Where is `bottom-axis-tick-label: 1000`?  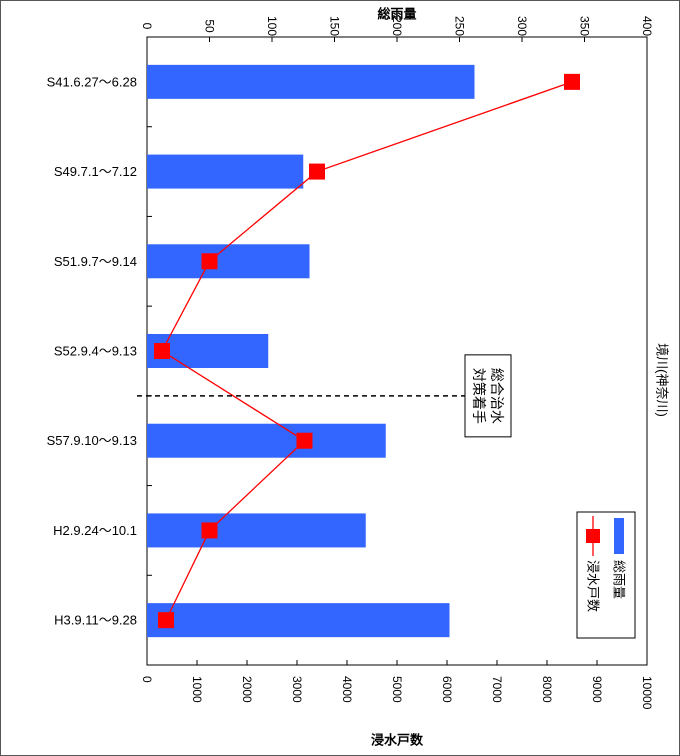 bottom-axis-tick-label: 1000 is located at coordinates (197, 689).